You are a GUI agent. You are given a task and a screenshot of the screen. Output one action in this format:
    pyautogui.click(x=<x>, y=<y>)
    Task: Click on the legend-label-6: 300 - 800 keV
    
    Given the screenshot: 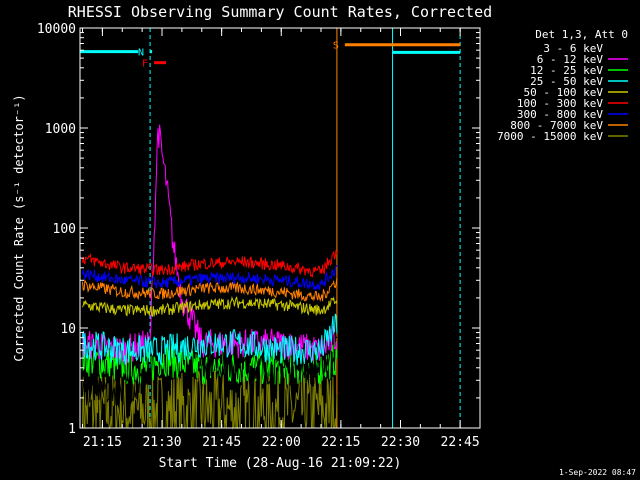 What is the action you would take?
    pyautogui.click(x=560, y=114)
    